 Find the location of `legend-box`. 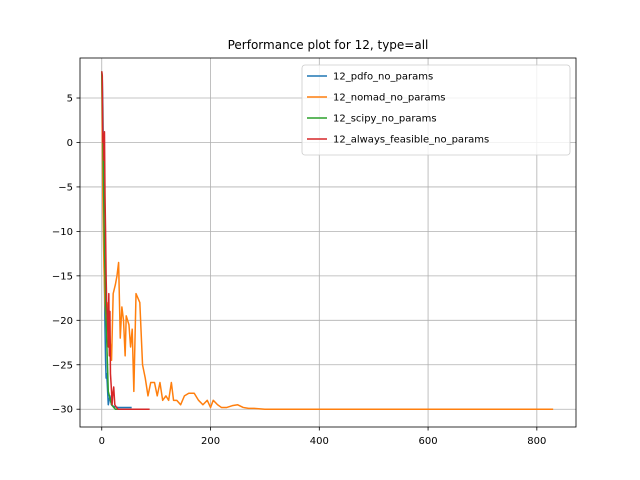

legend-box is located at coordinates (436, 110).